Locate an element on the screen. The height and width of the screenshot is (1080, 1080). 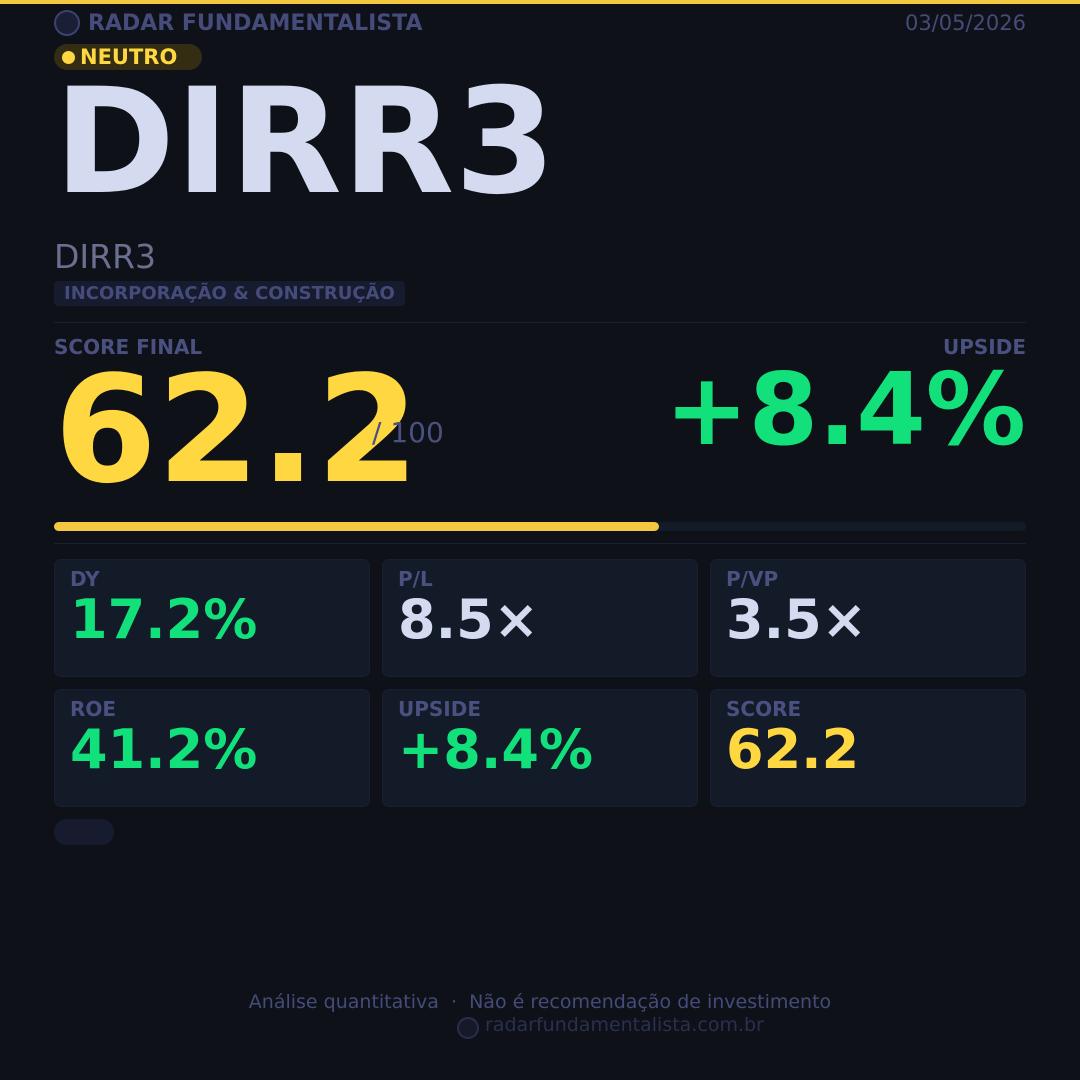
metric-label: ROE is located at coordinates (93, 709).